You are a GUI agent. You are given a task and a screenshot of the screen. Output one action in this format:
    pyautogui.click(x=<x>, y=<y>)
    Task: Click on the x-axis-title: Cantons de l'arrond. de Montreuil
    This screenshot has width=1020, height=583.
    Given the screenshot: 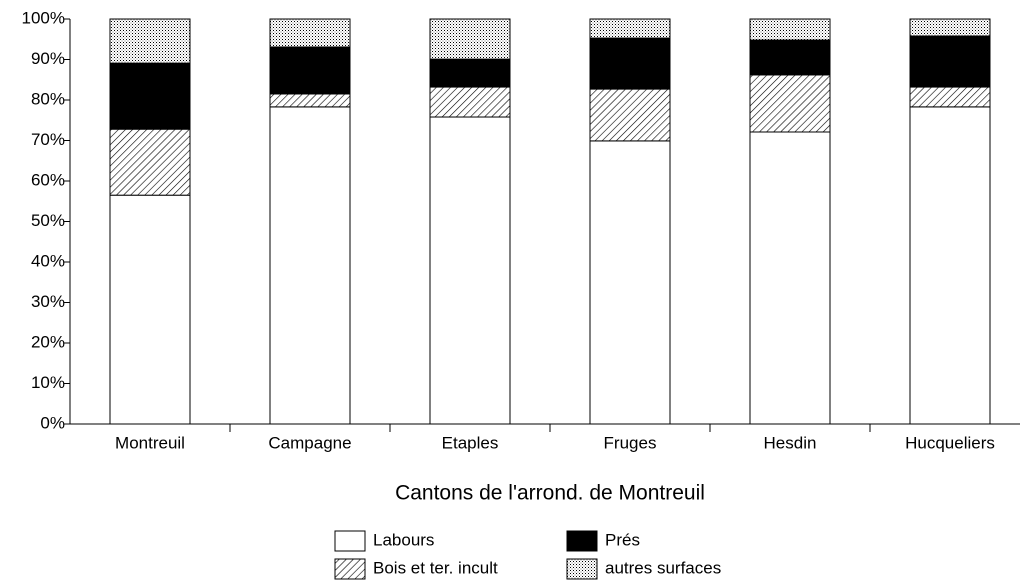 What is the action you would take?
    pyautogui.click(x=550, y=493)
    